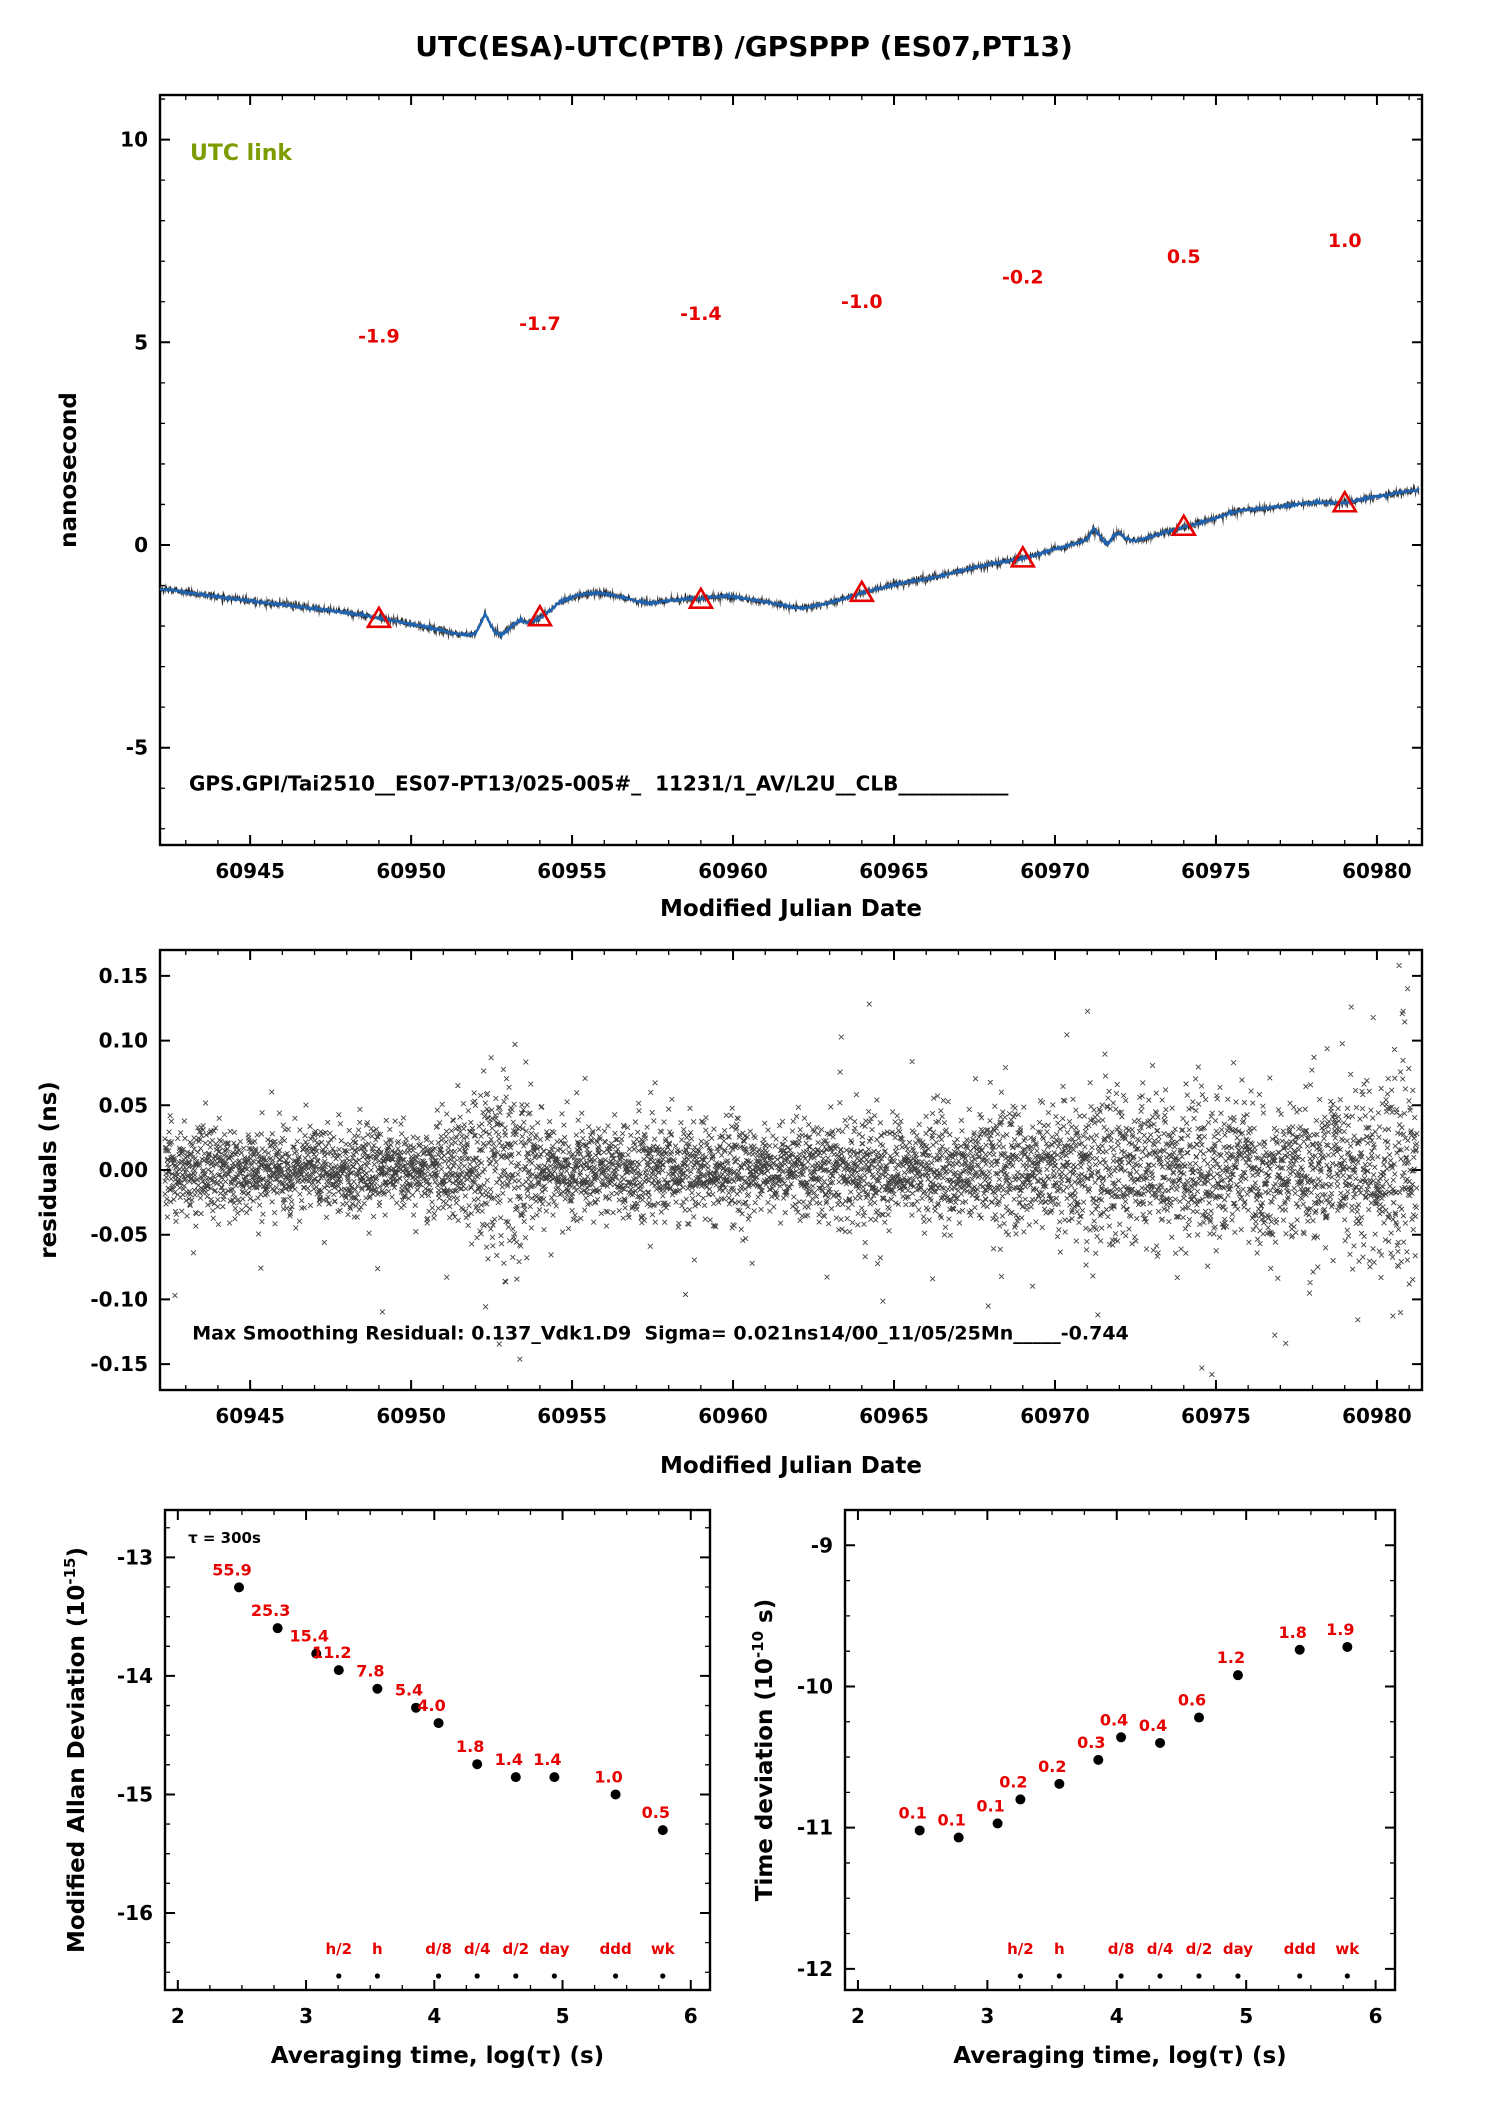 The height and width of the screenshot is (2105, 1488). What do you see at coordinates (744, 46) in the screenshot?
I see `chart-title: UTC(ESA)-UTC(PTB) /GPSPPP (ES07,PT13)` at bounding box center [744, 46].